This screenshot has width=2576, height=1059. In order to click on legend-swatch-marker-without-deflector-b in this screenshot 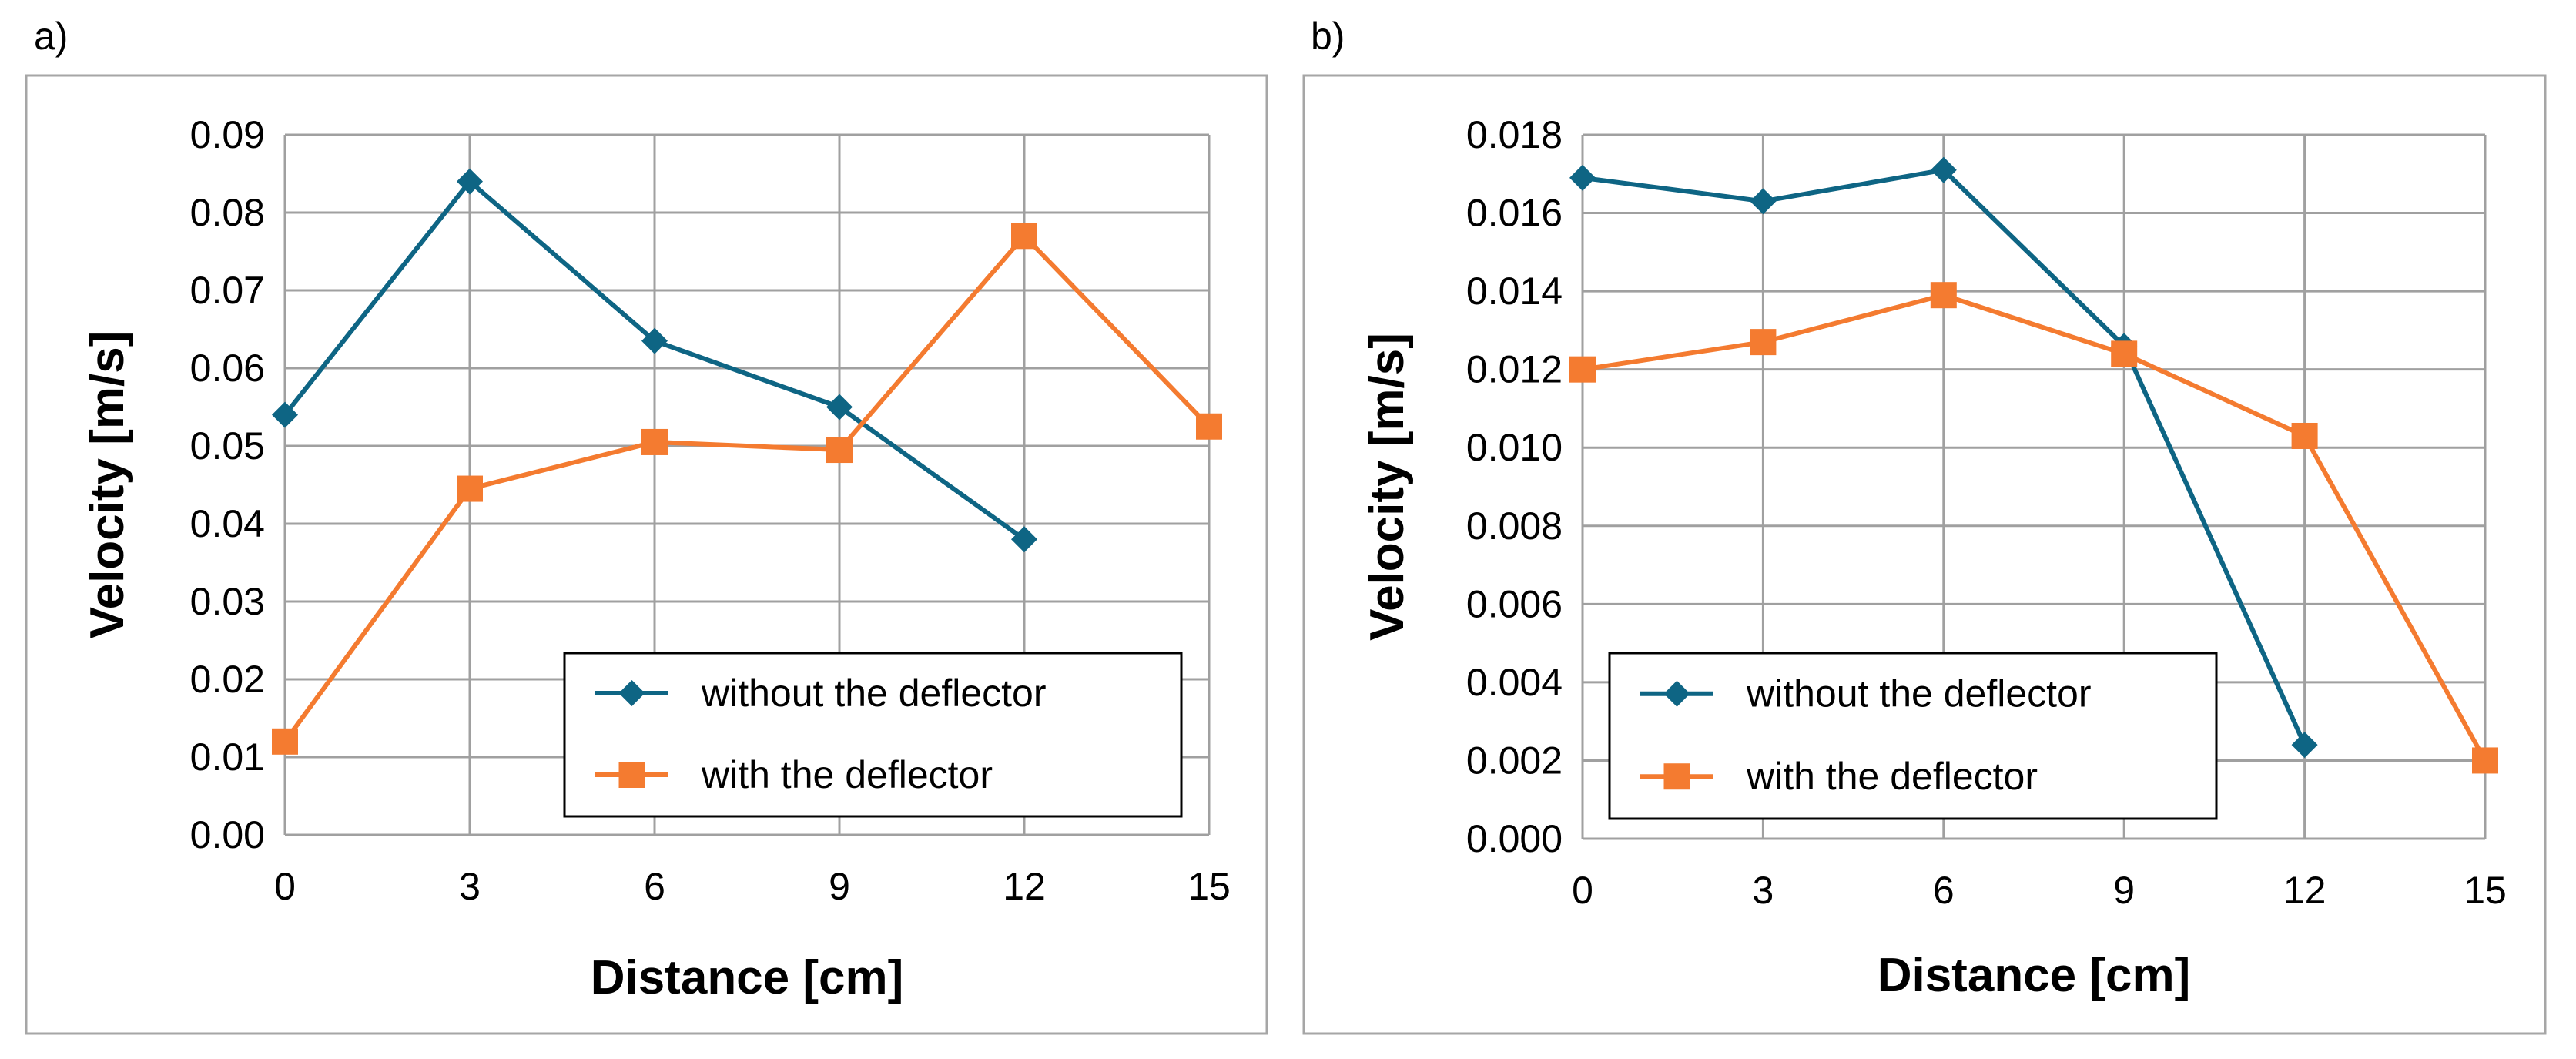, I will do `click(1676, 693)`.